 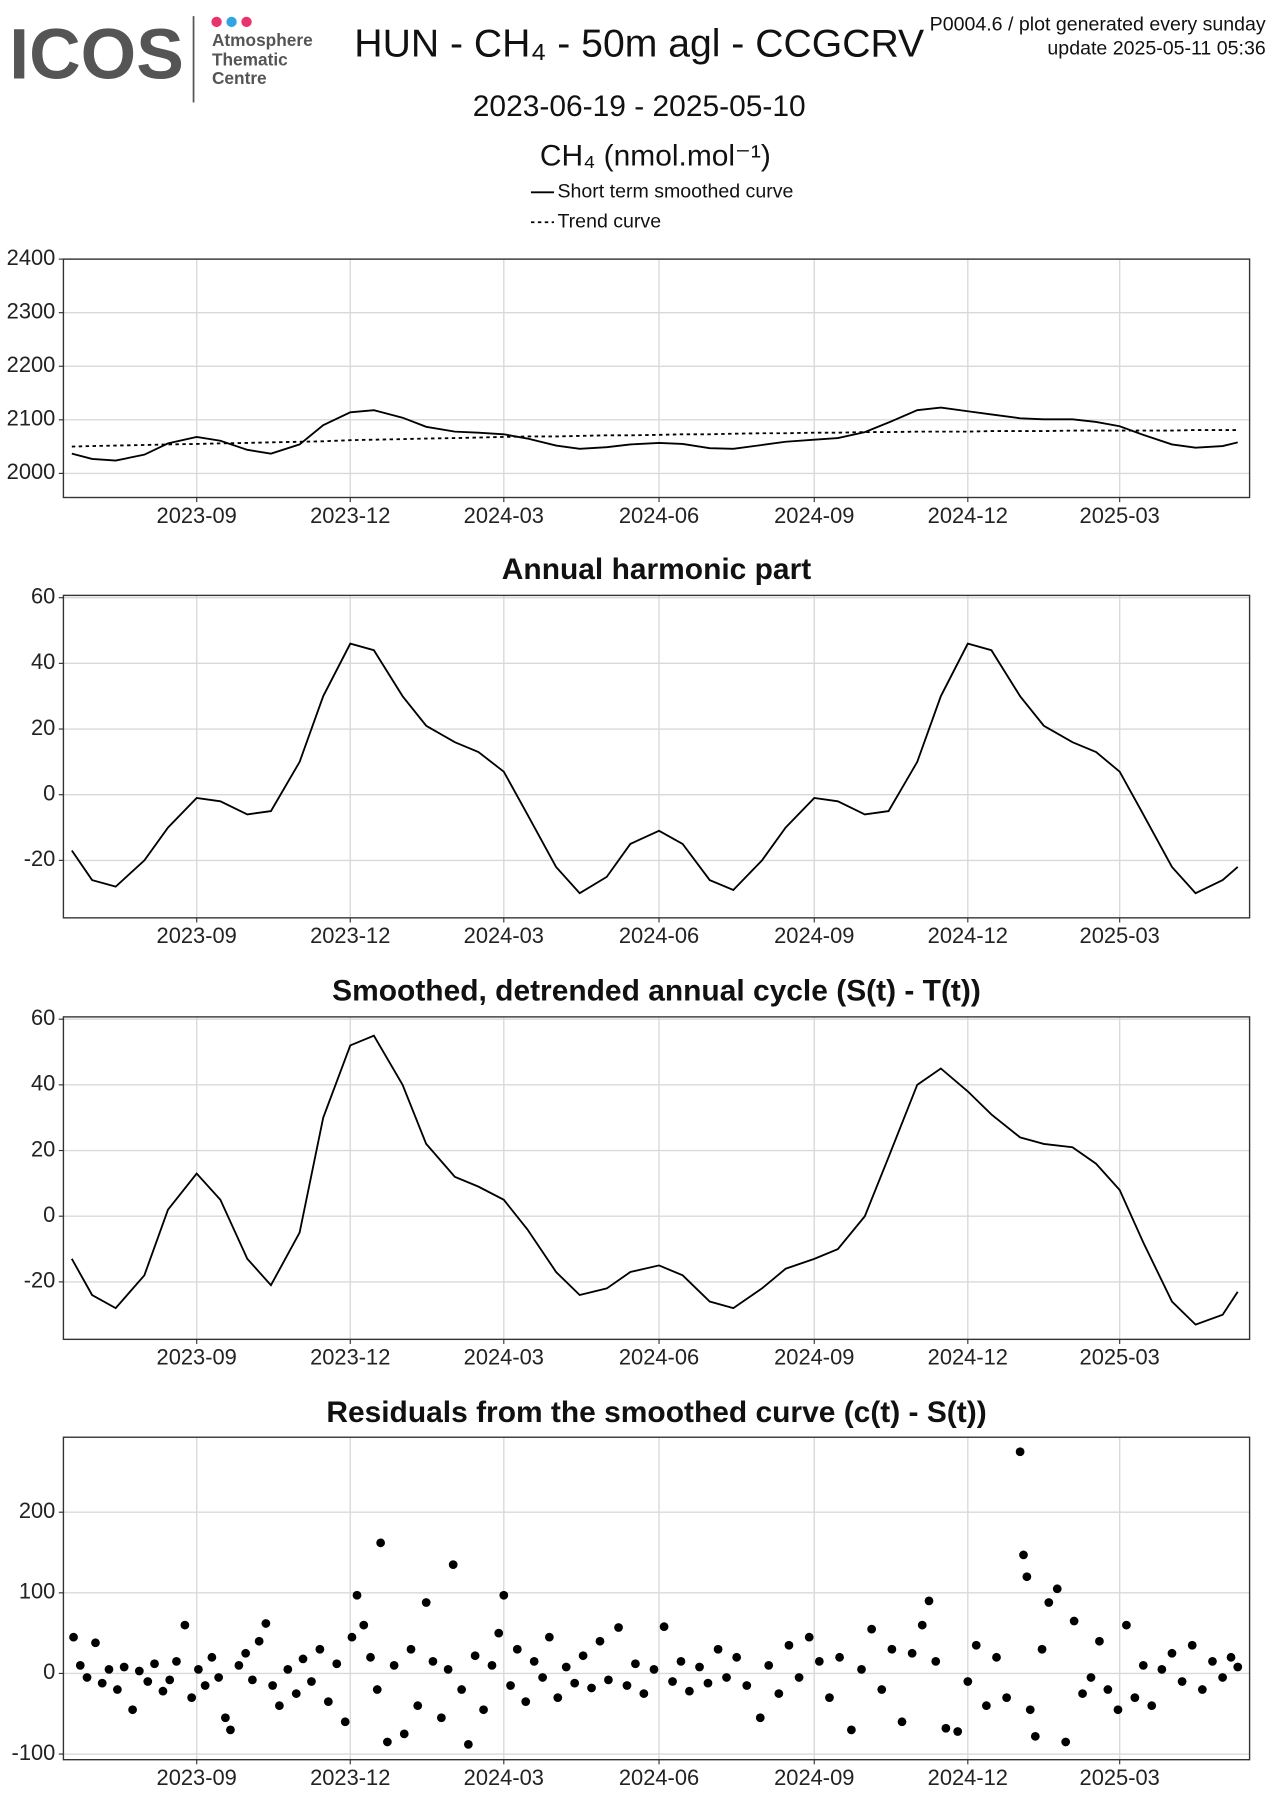 What do you see at coordinates (197, 935) in the screenshot?
I see `x-tick-label: 2023-09` at bounding box center [197, 935].